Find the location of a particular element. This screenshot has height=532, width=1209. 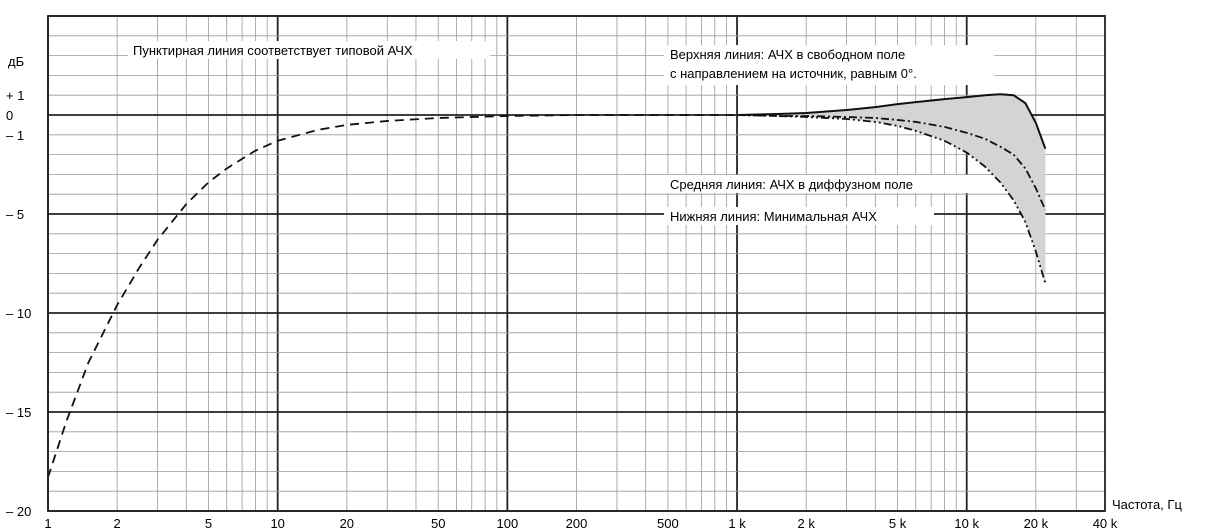

y-tick-label: – 15 is located at coordinates (18, 412).